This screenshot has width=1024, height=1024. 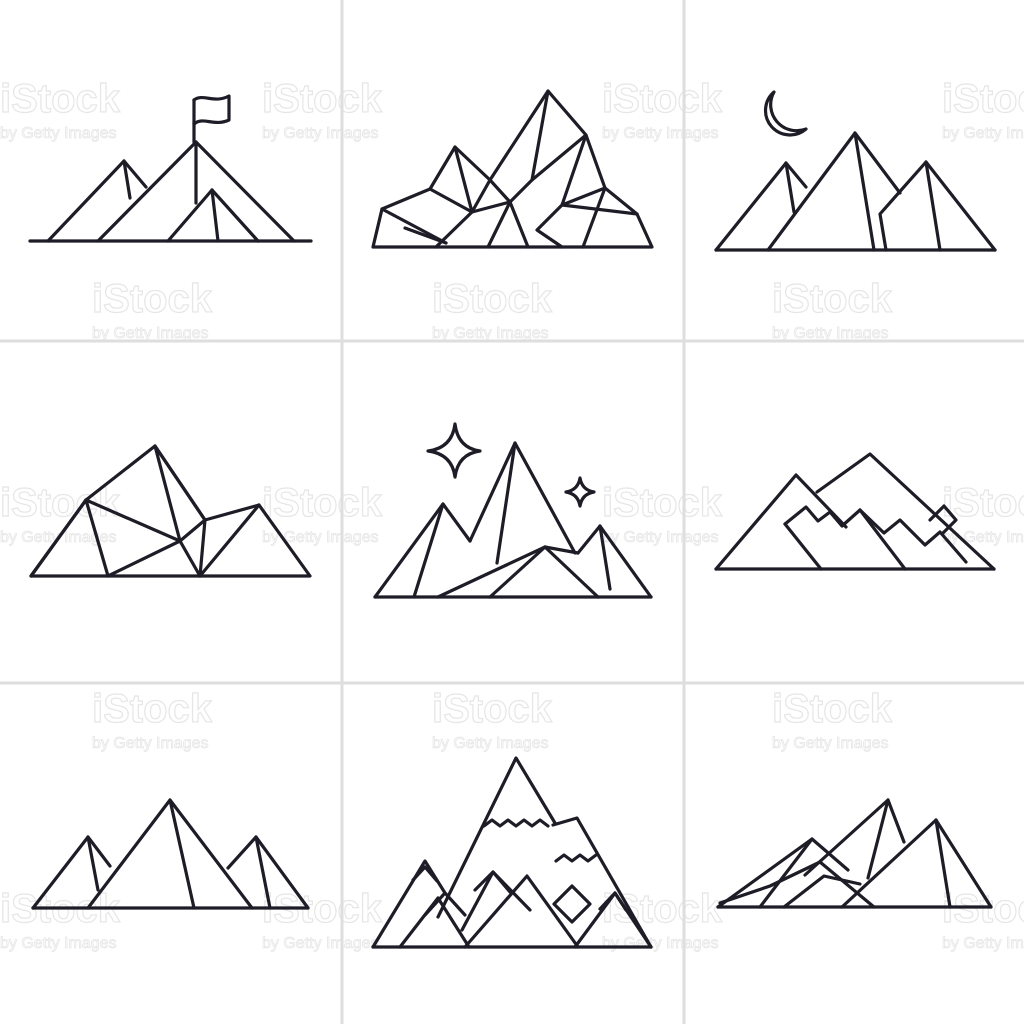 What do you see at coordinates (170, 511) in the screenshot?
I see `geometric-hill-icon` at bounding box center [170, 511].